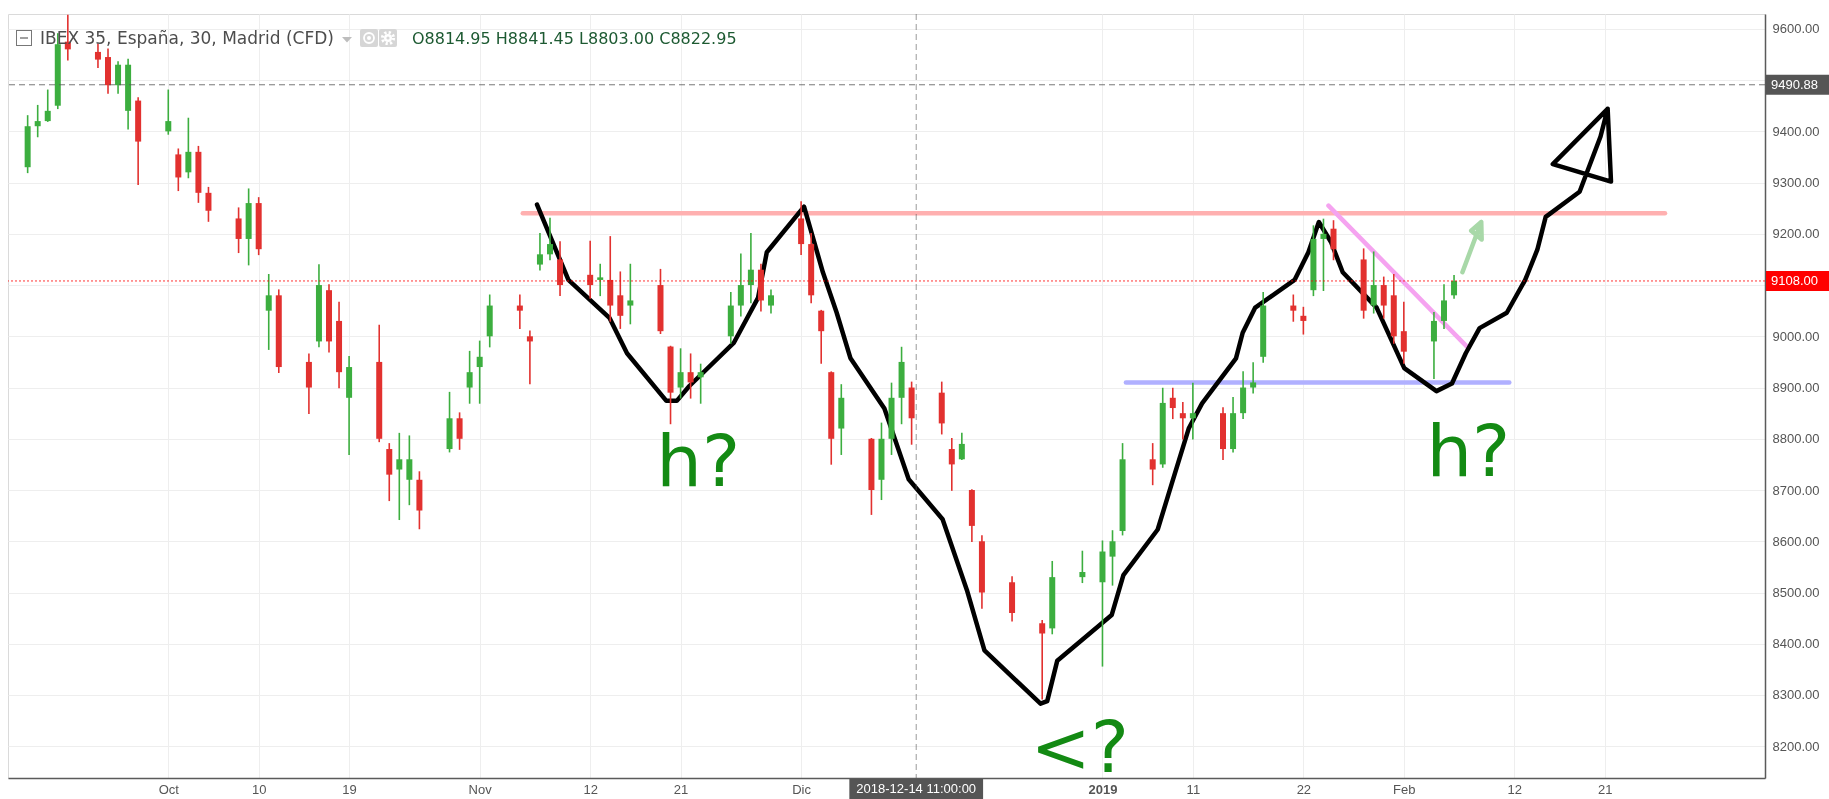 The height and width of the screenshot is (799, 1829). I want to click on x-tick-label: 11, so click(1193, 789).